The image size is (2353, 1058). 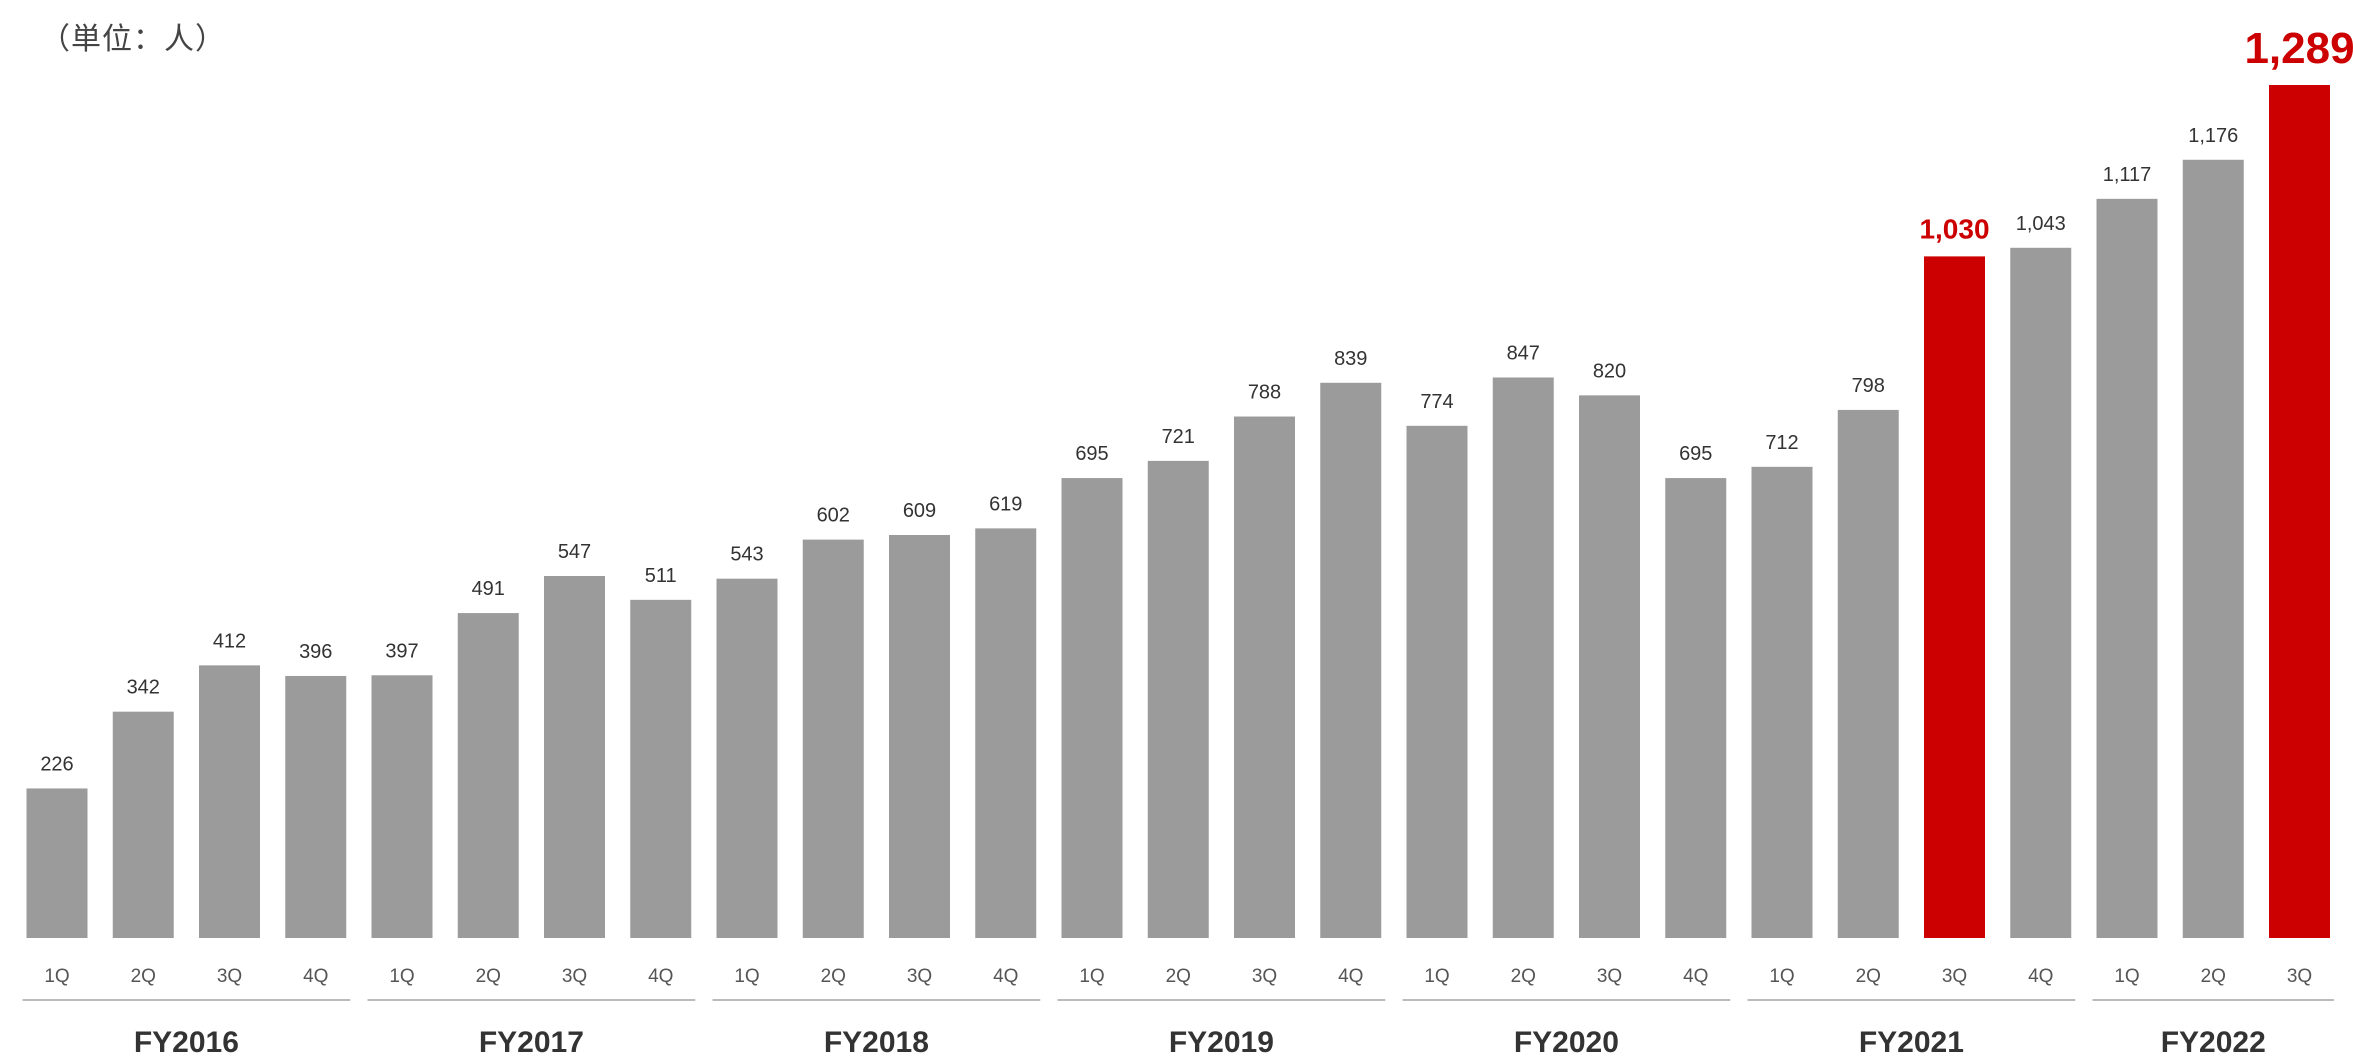 I want to click on value-label-10: 602, so click(x=833, y=516).